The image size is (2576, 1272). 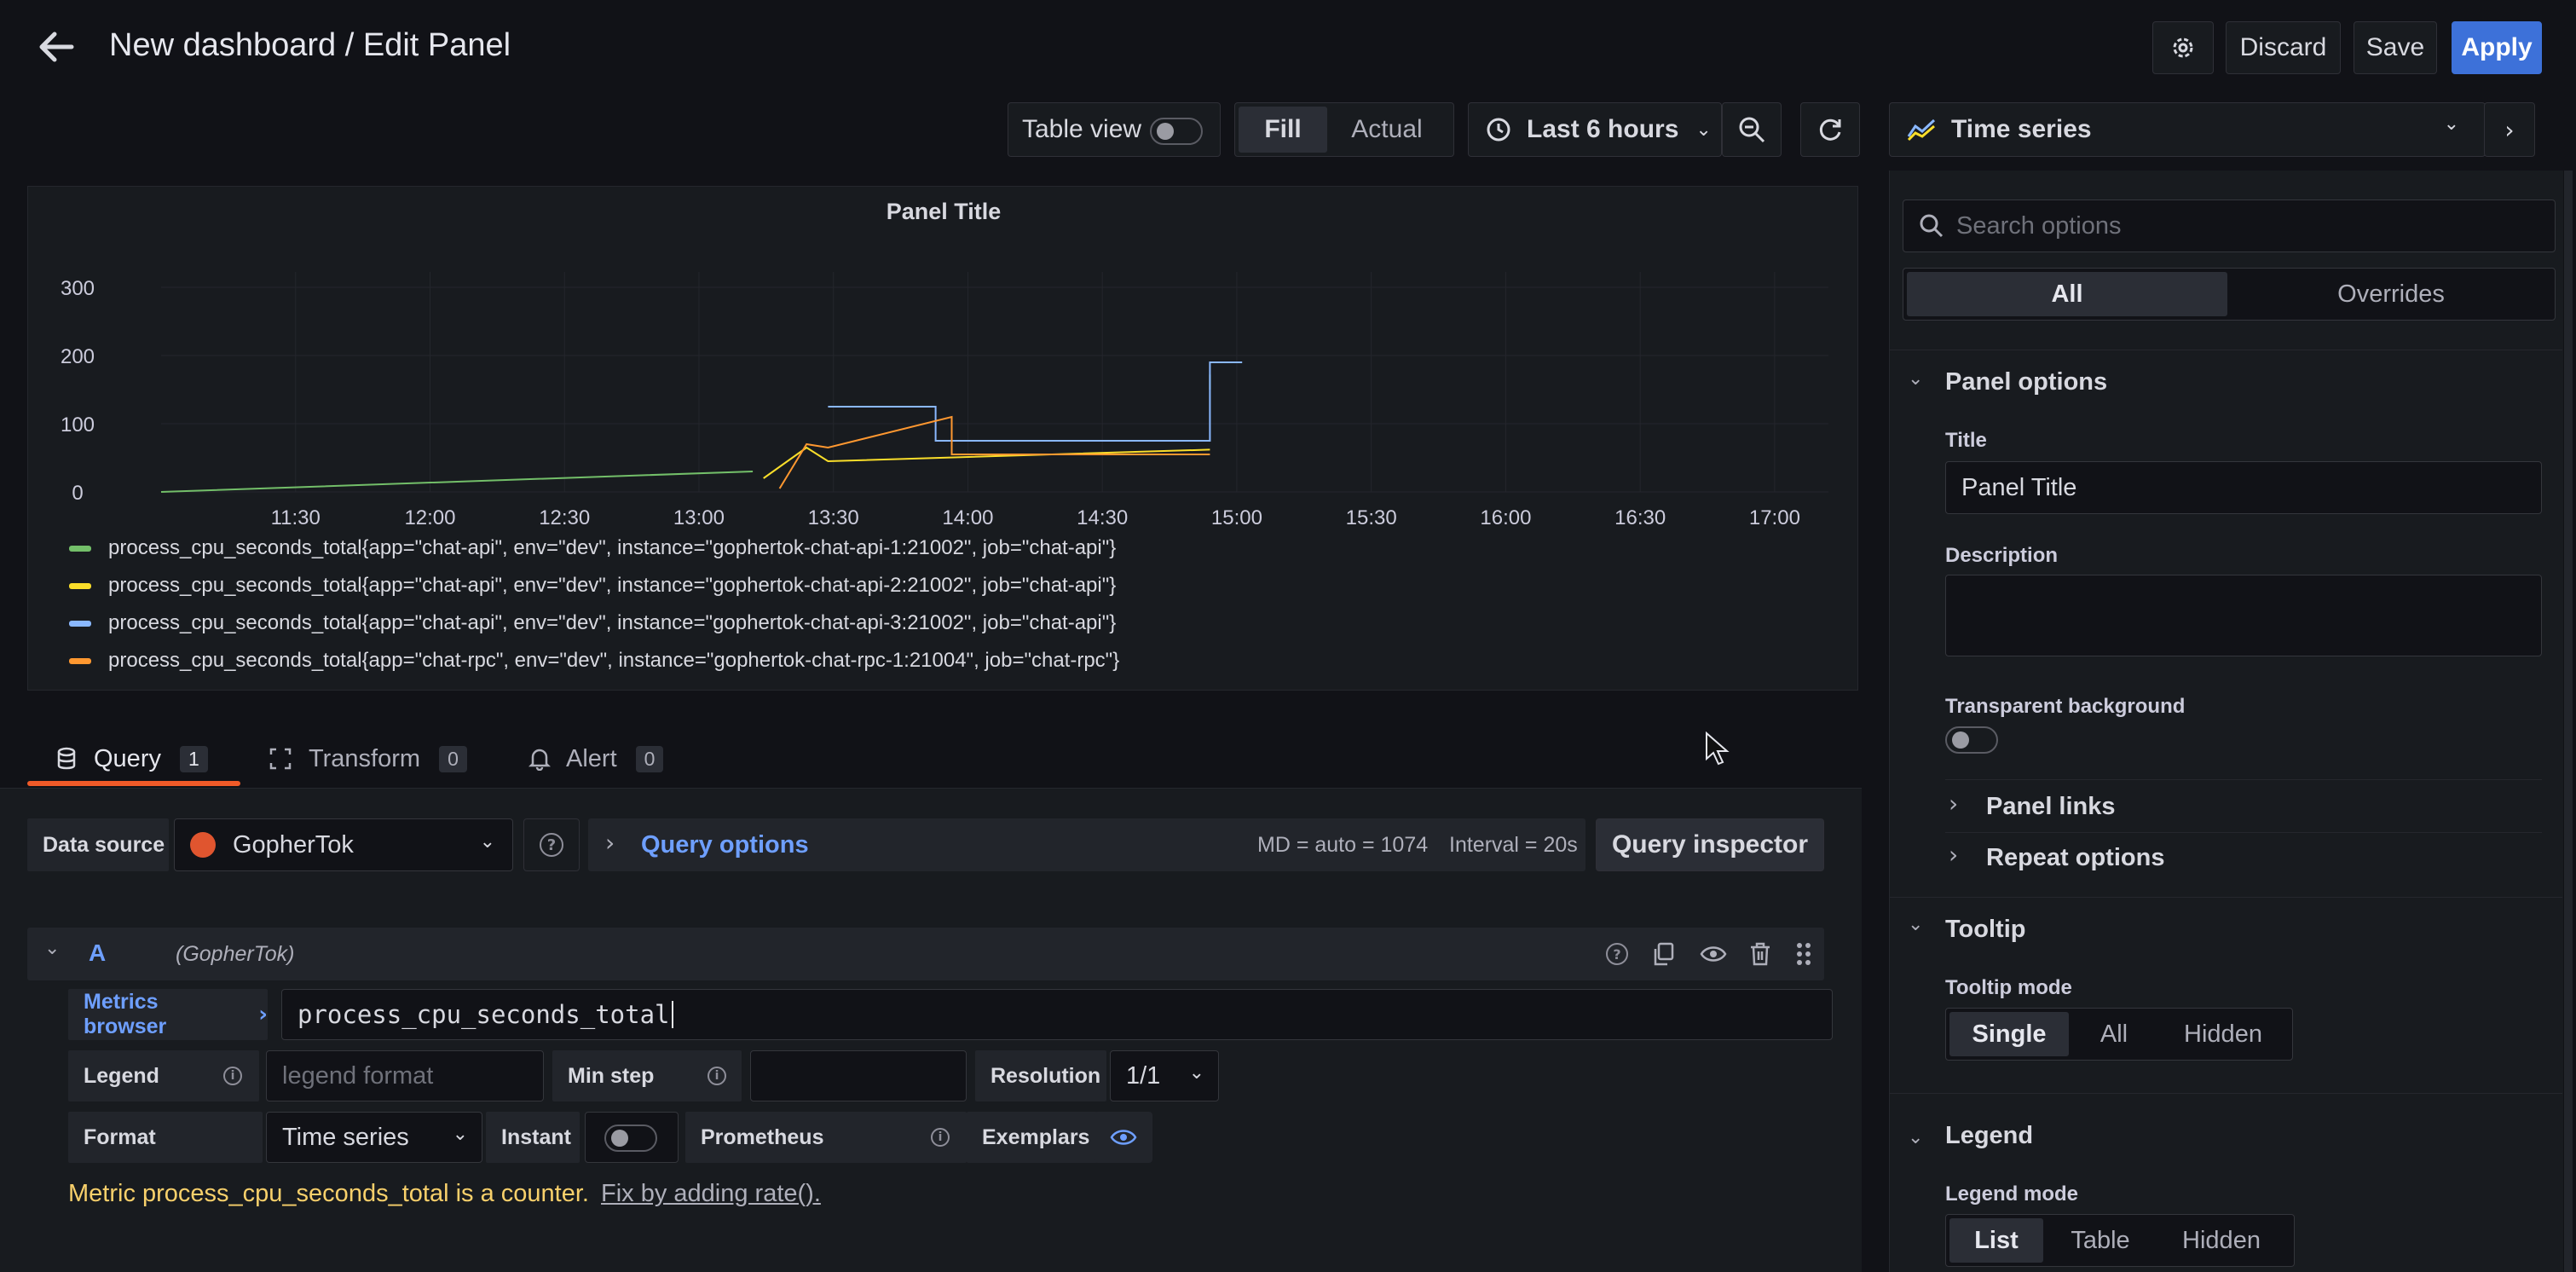 I want to click on legend-mode-hidden: Hidden, so click(x=2221, y=1240).